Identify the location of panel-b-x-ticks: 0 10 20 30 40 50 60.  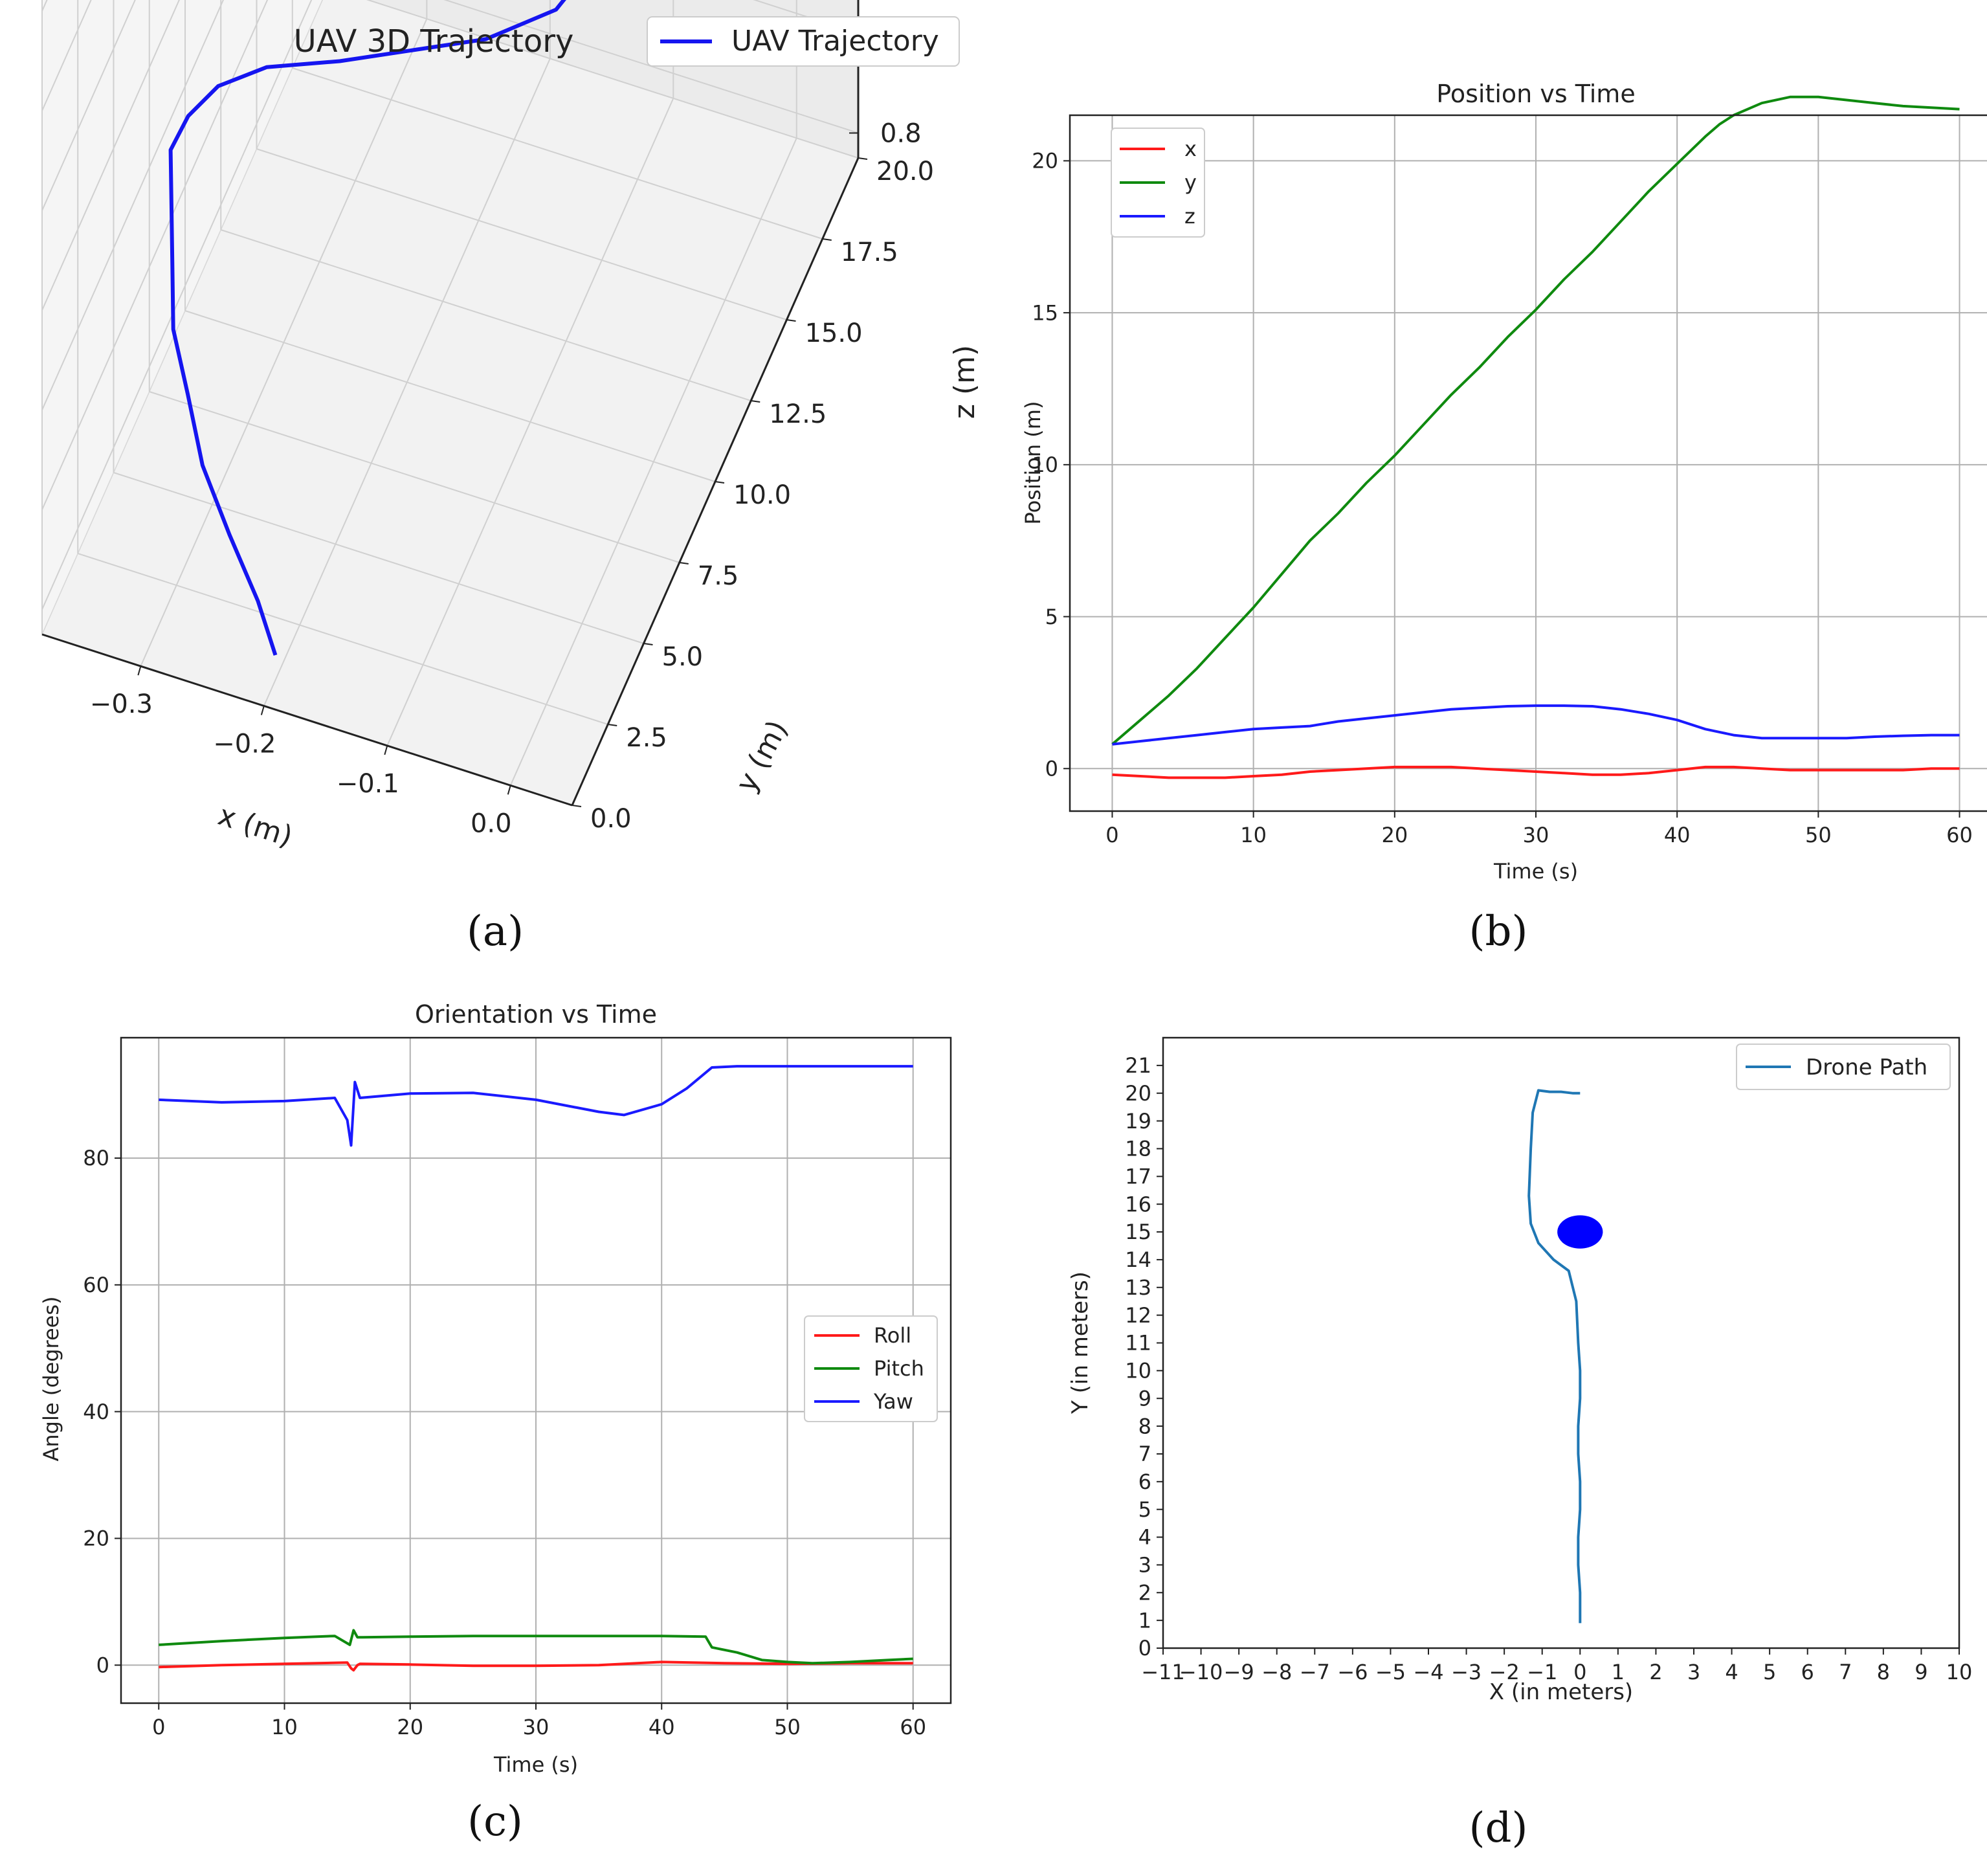
(1539, 829).